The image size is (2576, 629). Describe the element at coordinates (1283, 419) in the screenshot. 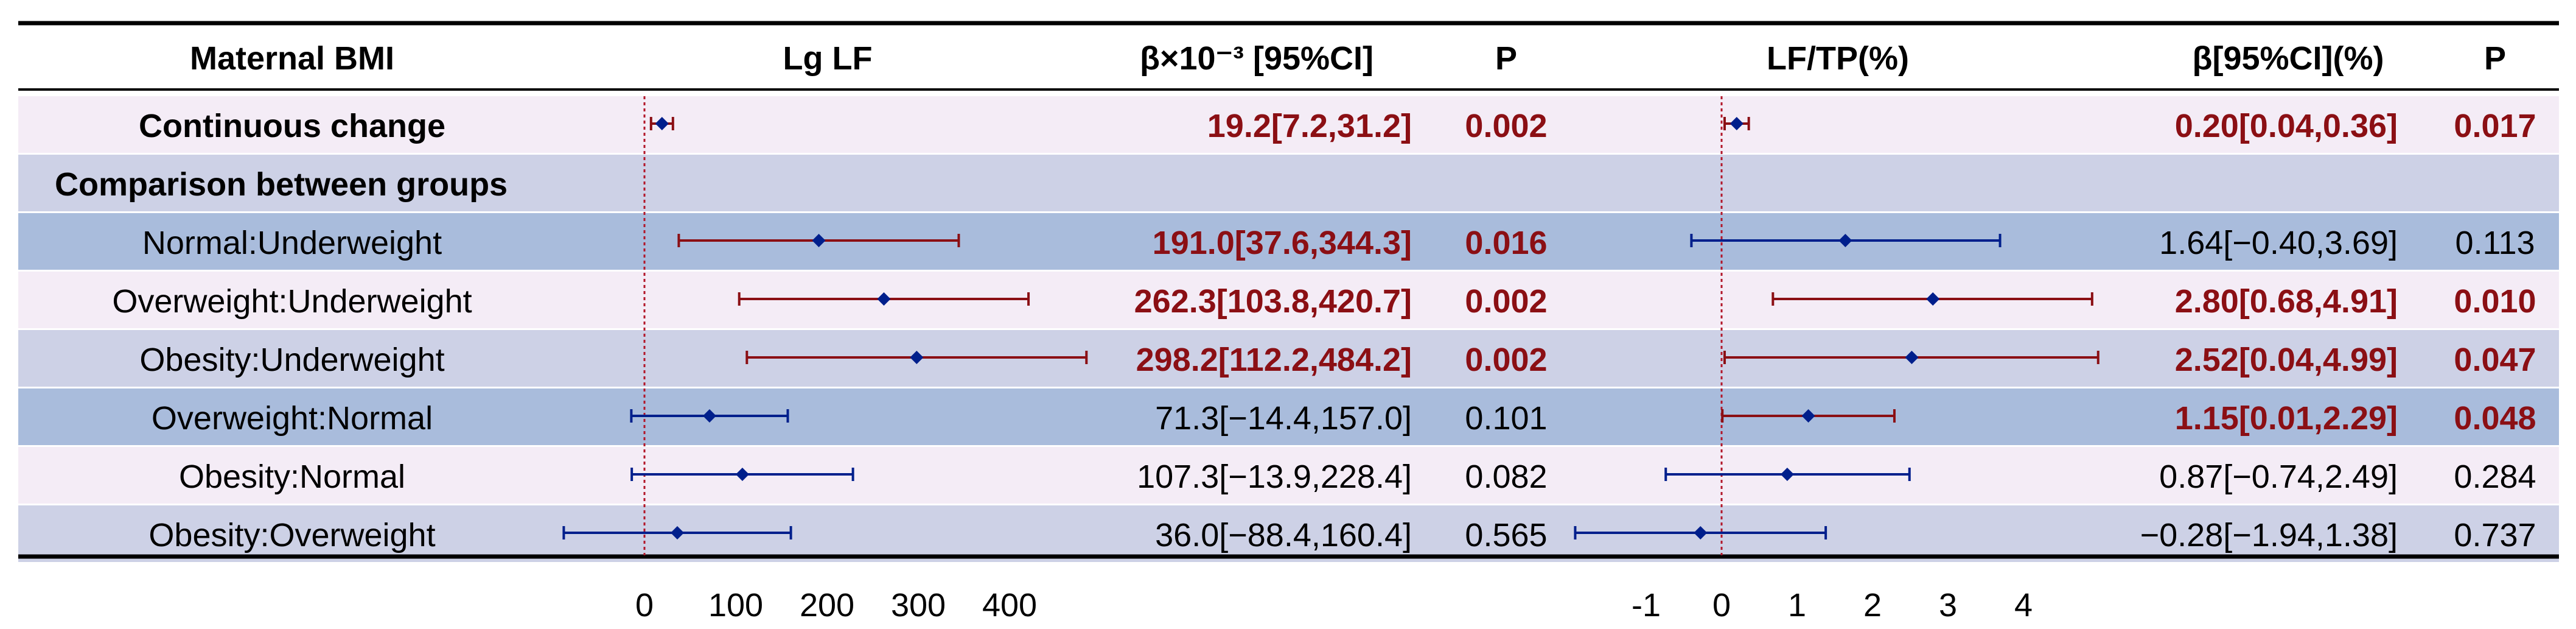

I see `estimate-ci-text: 71.3[−14.4,157.0]` at that location.